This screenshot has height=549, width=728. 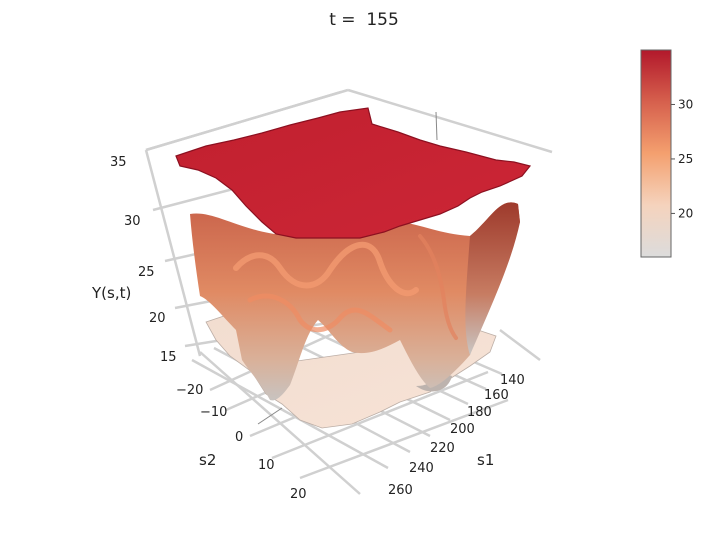 What do you see at coordinates (442, 448) in the screenshot?
I see `x-tick-label: 220` at bounding box center [442, 448].